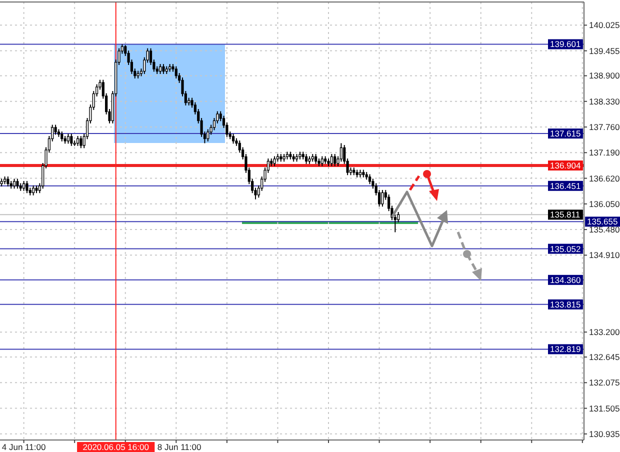  I want to click on y-tick-label: 139.455, so click(604, 51).